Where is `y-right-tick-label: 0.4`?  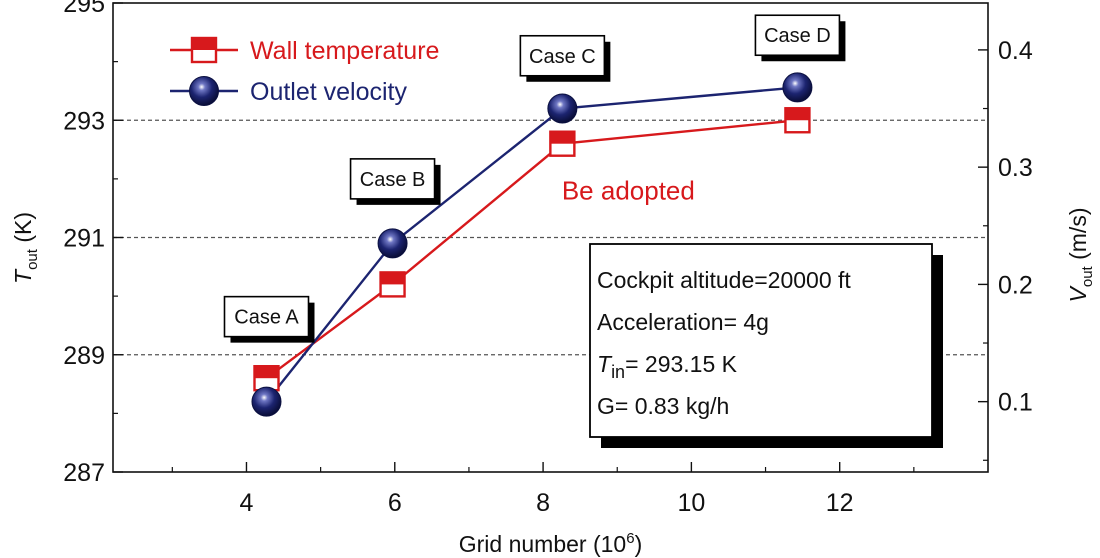
y-right-tick-label: 0.4 is located at coordinates (1015, 51).